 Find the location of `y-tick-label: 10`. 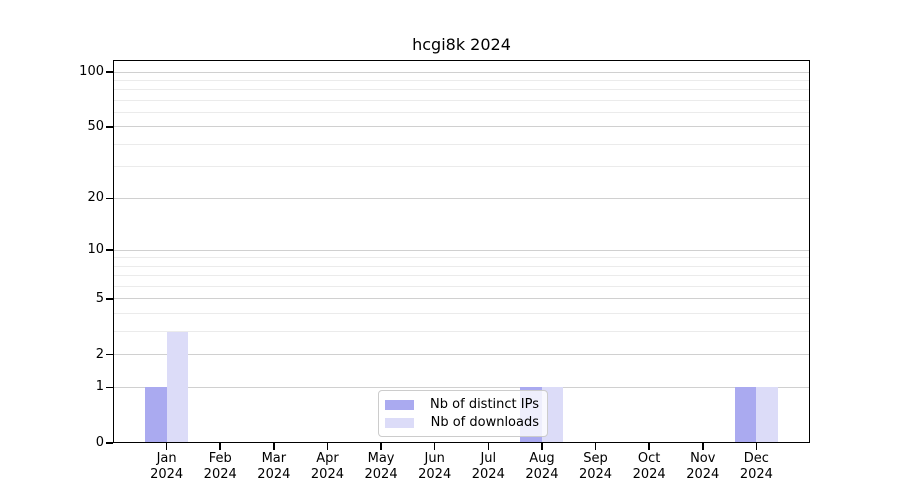

y-tick-label: 10 is located at coordinates (95, 250).